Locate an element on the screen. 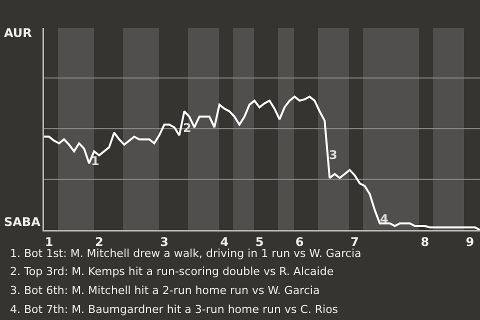  x-tick-label: 6 is located at coordinates (299, 241).